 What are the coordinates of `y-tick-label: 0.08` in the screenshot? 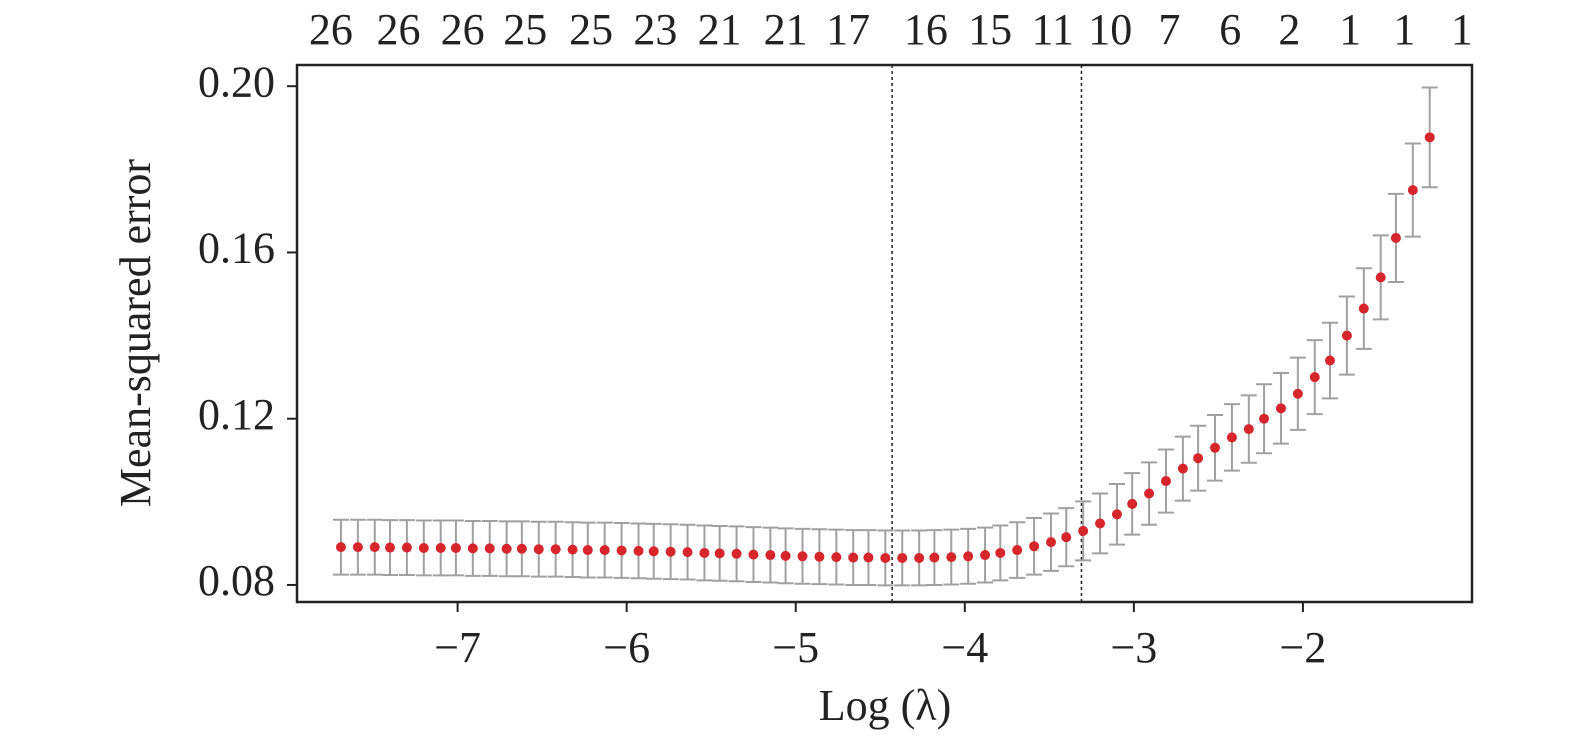 It's located at (236, 580).